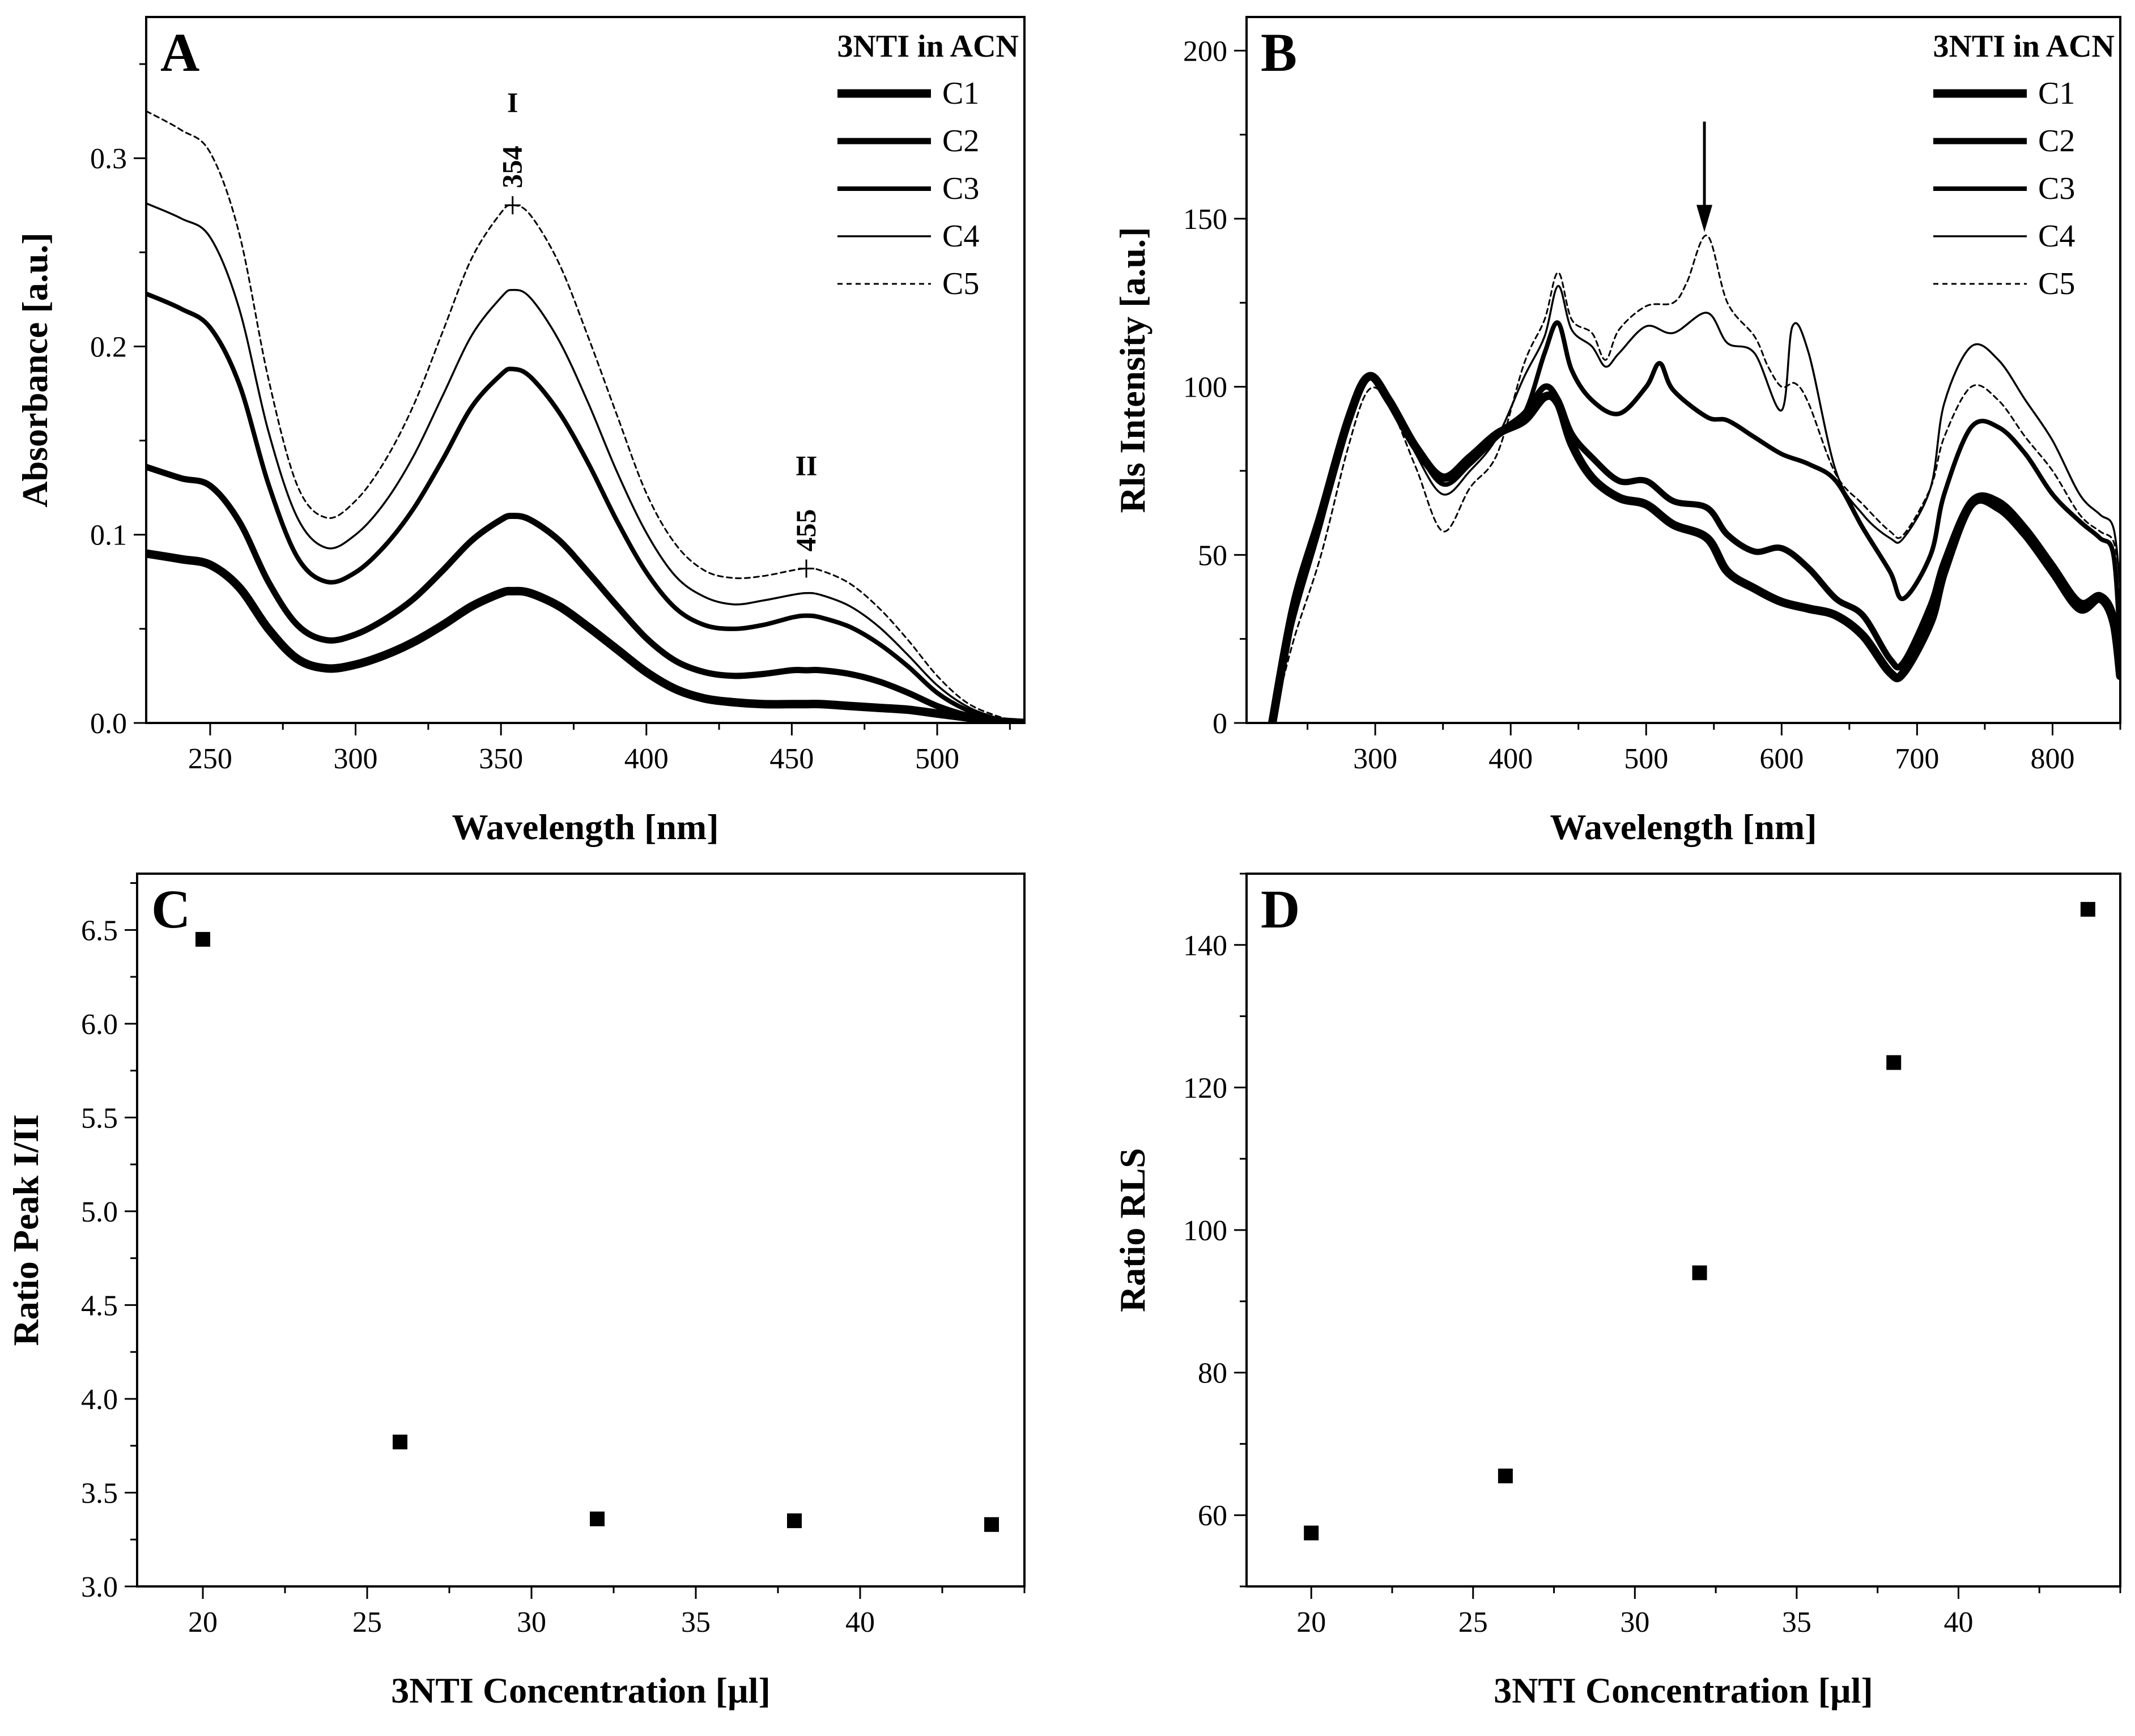  What do you see at coordinates (26, 1230) in the screenshot?
I see `y-axis-title: Ratio Peak I/II` at bounding box center [26, 1230].